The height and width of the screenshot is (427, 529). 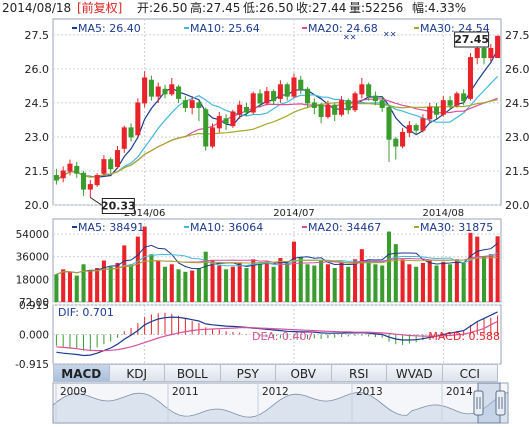 What do you see at coordinates (415, 373) in the screenshot?
I see `tab-wvad: WVAD` at bounding box center [415, 373].